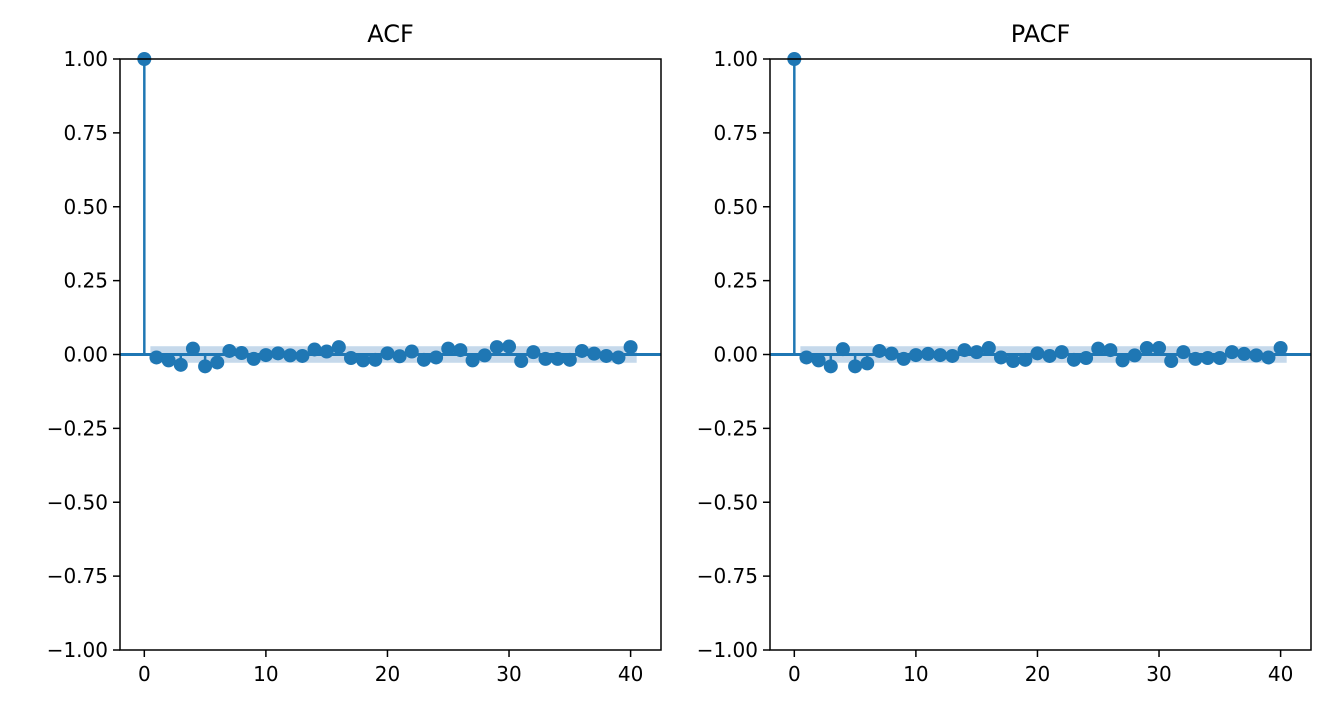 The height and width of the screenshot is (714, 1329). I want to click on y-tick-label: −0.25, so click(77, 428).